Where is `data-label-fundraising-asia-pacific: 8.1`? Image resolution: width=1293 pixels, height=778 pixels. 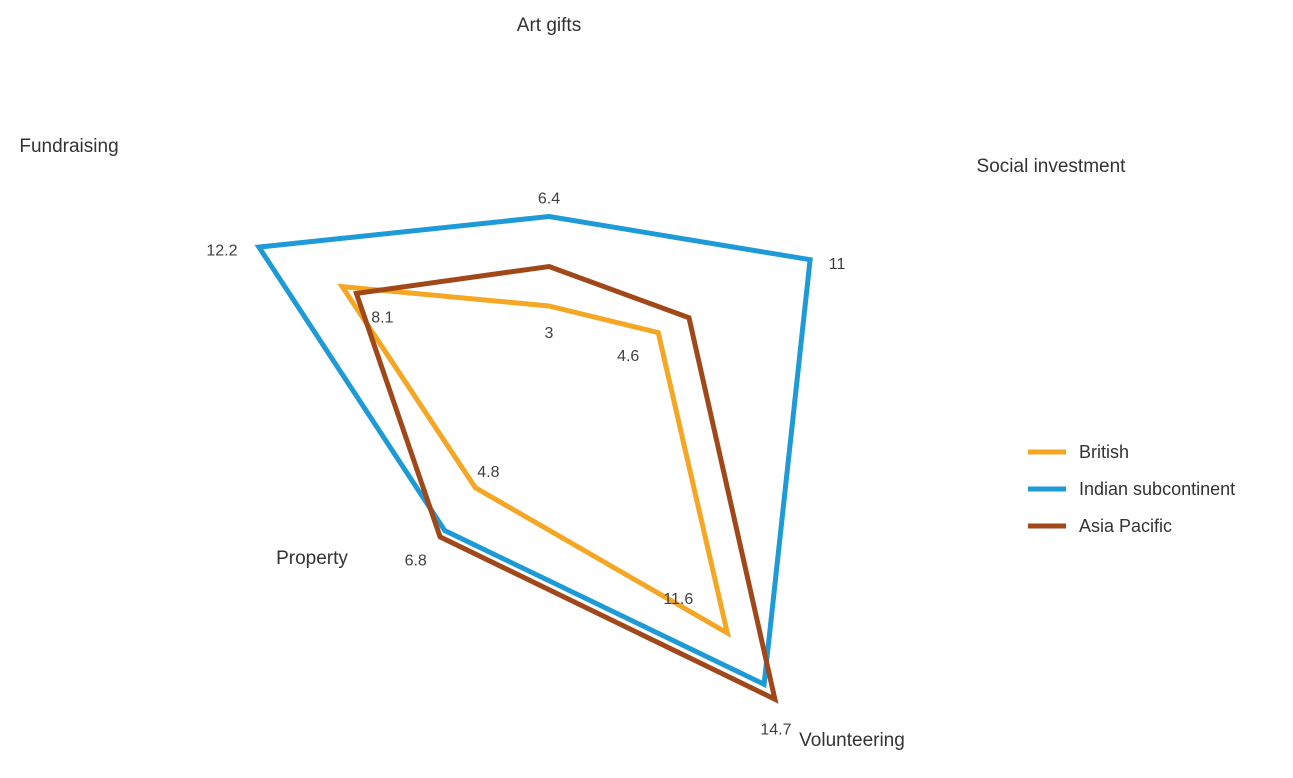 data-label-fundraising-asia-pacific: 8.1 is located at coordinates (382, 318).